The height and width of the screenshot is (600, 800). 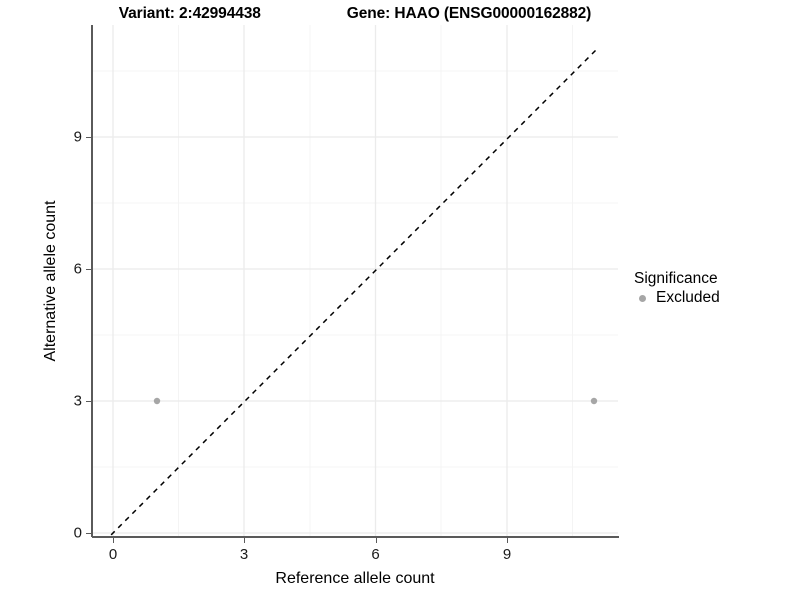 I want to click on legend-title: Significance, so click(x=676, y=278).